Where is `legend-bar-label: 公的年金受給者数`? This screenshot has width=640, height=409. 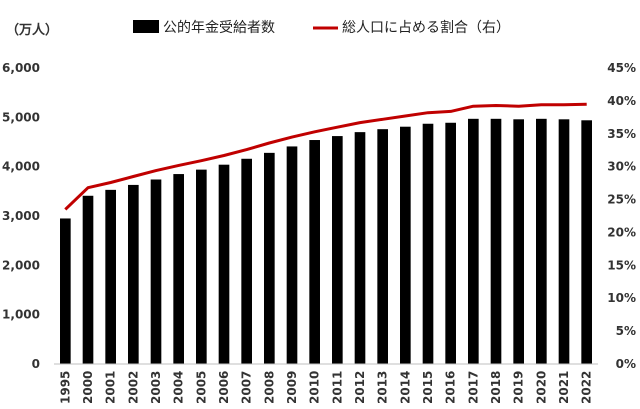 legend-bar-label: 公的年金受給者数 is located at coordinates (219, 28).